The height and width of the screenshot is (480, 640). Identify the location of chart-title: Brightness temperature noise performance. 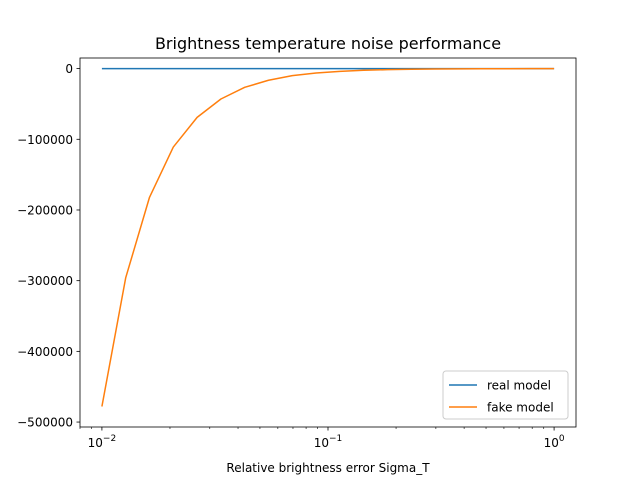
(328, 43).